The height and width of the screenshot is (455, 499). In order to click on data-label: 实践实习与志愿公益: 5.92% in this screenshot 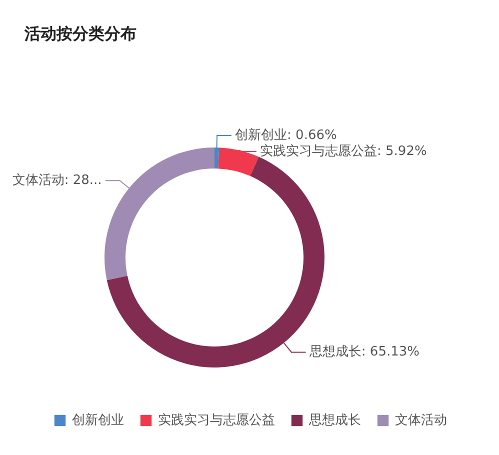, I will do `click(343, 152)`.